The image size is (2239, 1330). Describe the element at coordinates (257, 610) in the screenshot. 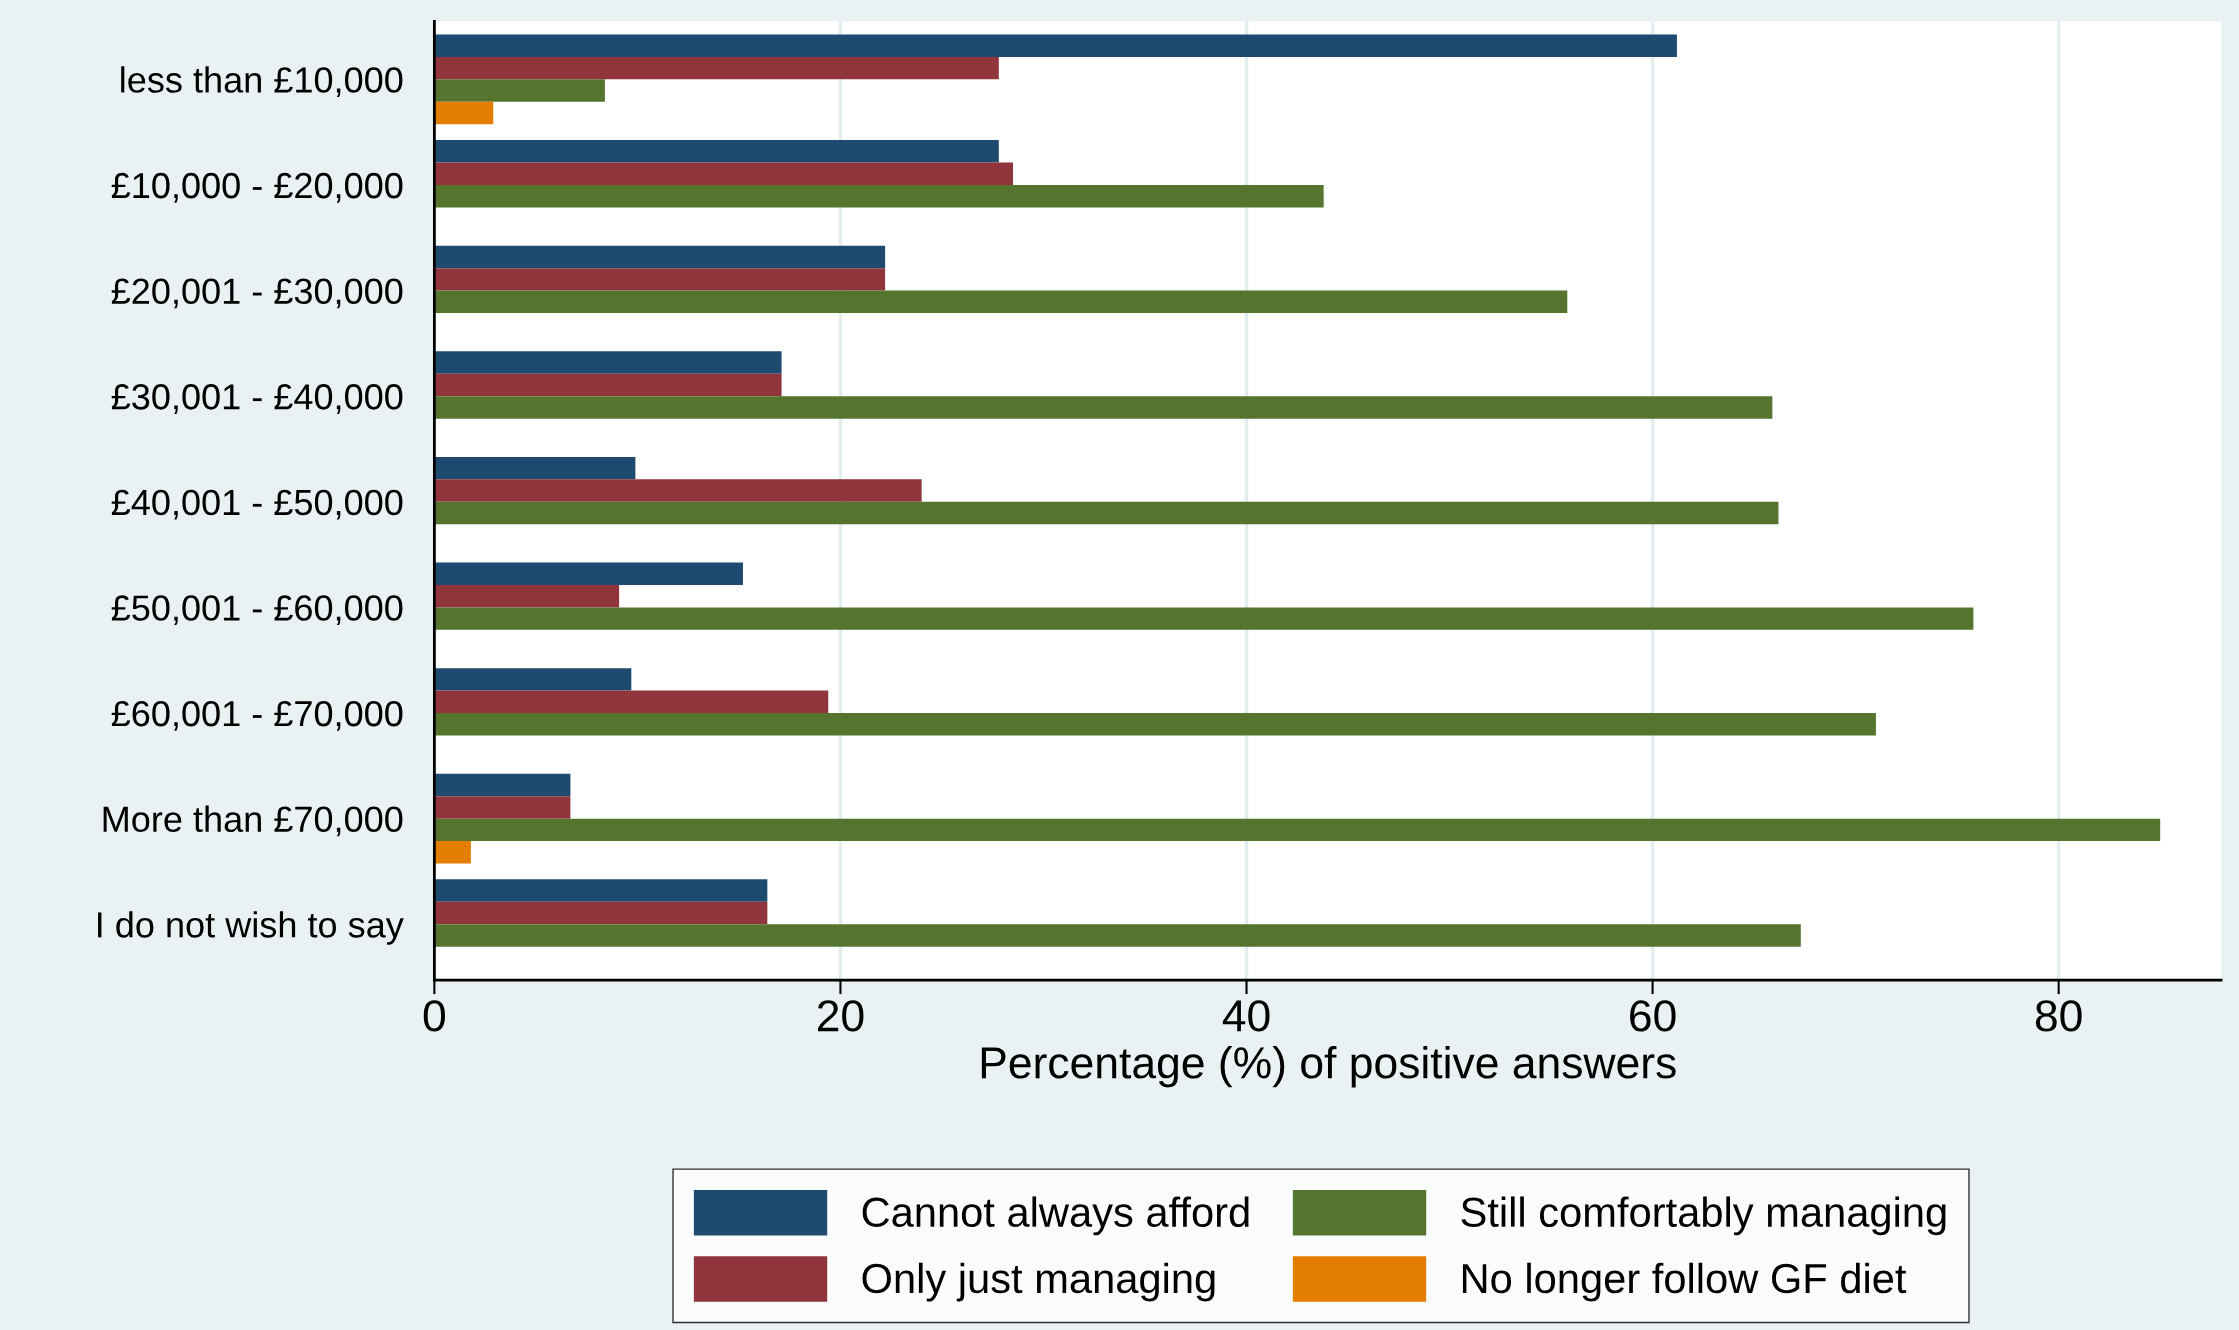

I see `y-tick-label: £50,001 - £60,000` at that location.